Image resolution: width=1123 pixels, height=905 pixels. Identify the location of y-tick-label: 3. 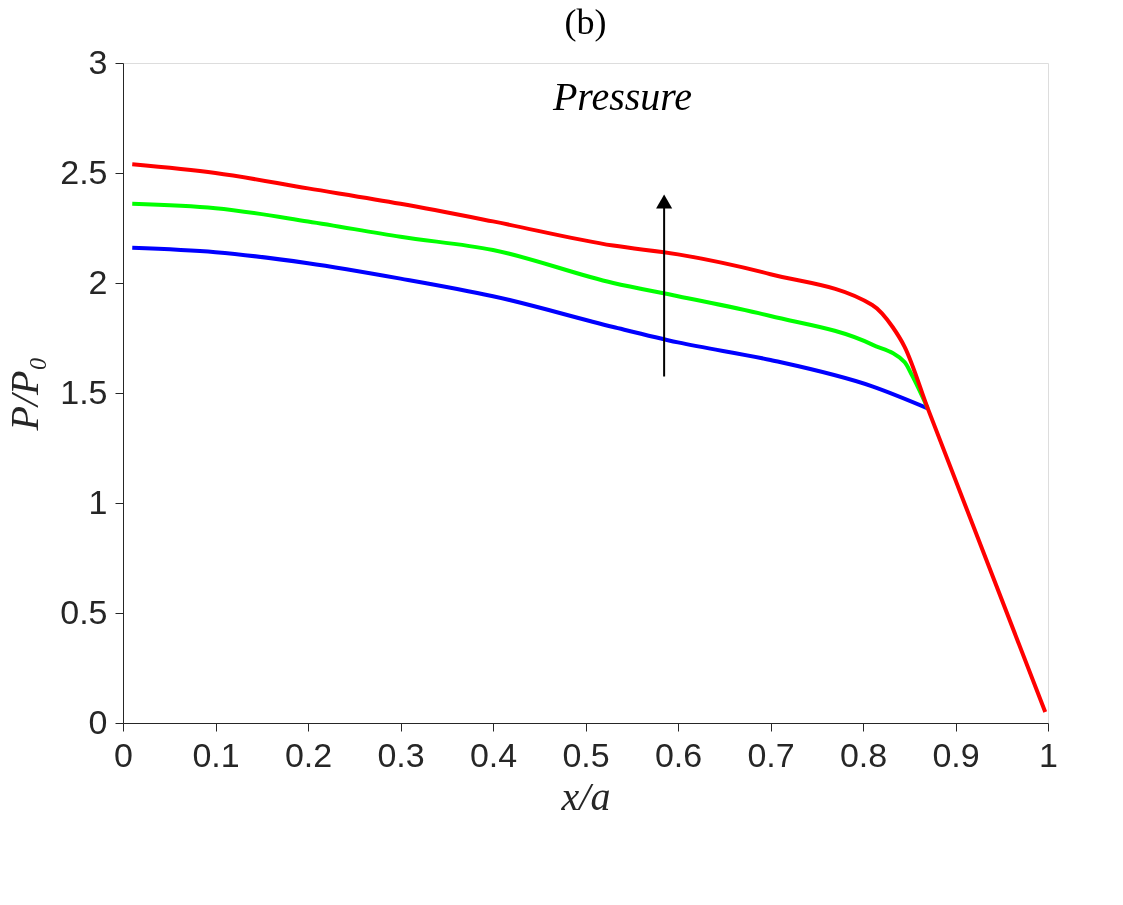
(98, 61).